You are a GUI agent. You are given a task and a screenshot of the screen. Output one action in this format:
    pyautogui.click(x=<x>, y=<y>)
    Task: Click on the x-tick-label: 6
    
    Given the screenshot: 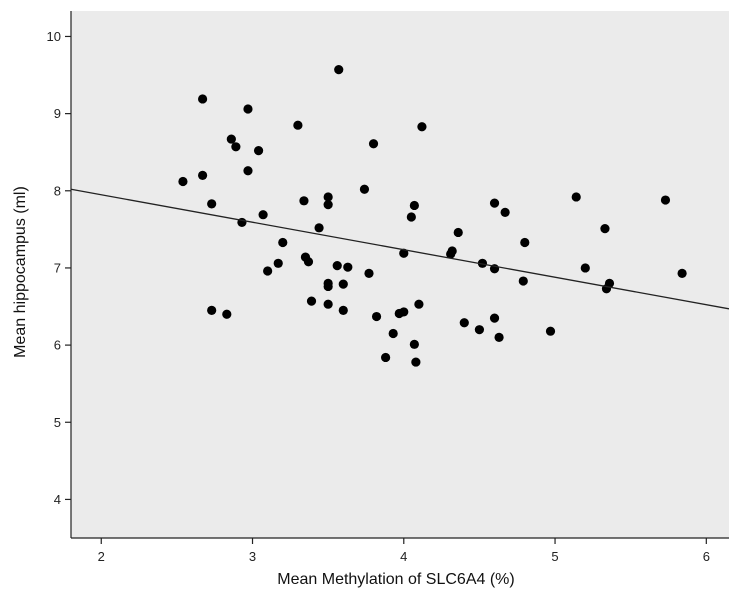 What is the action you would take?
    pyautogui.click(x=706, y=556)
    